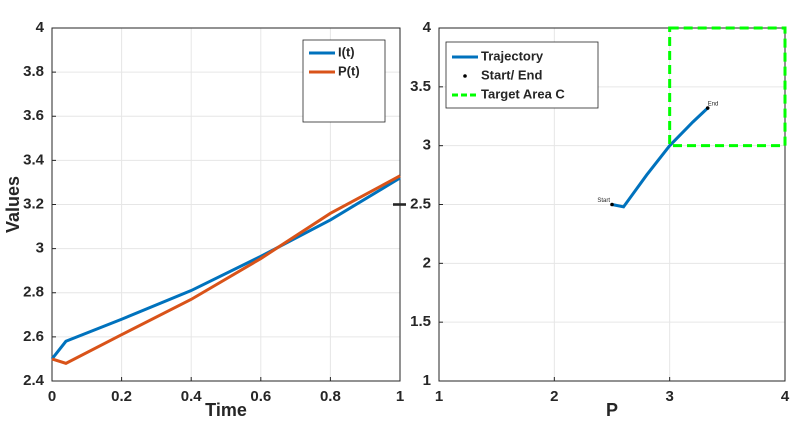  Describe the element at coordinates (192, 396) in the screenshot. I see `x-tick-label: 0.4` at that location.